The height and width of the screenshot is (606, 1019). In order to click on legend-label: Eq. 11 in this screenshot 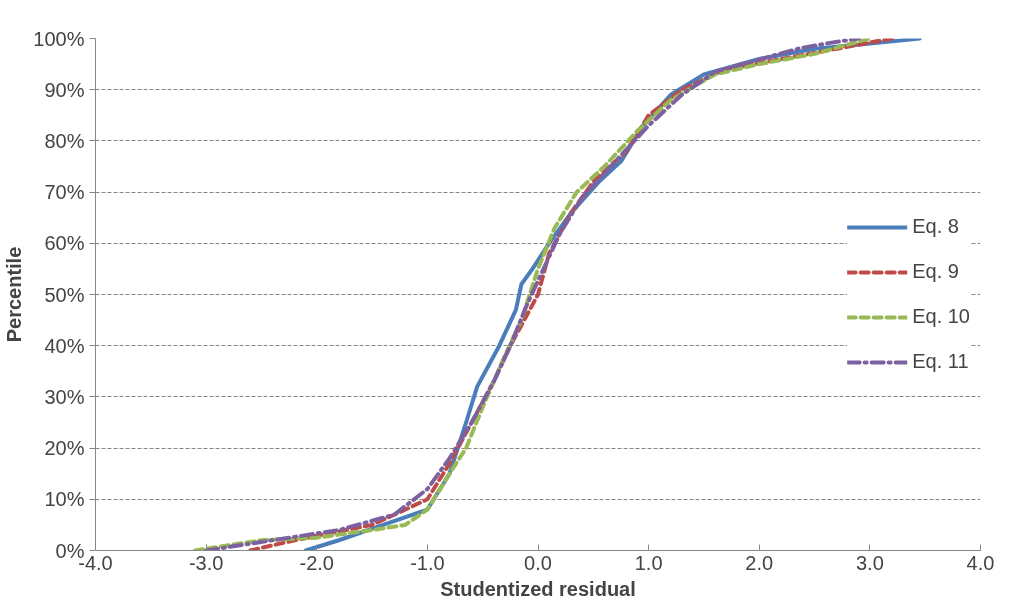, I will do `click(940, 361)`.